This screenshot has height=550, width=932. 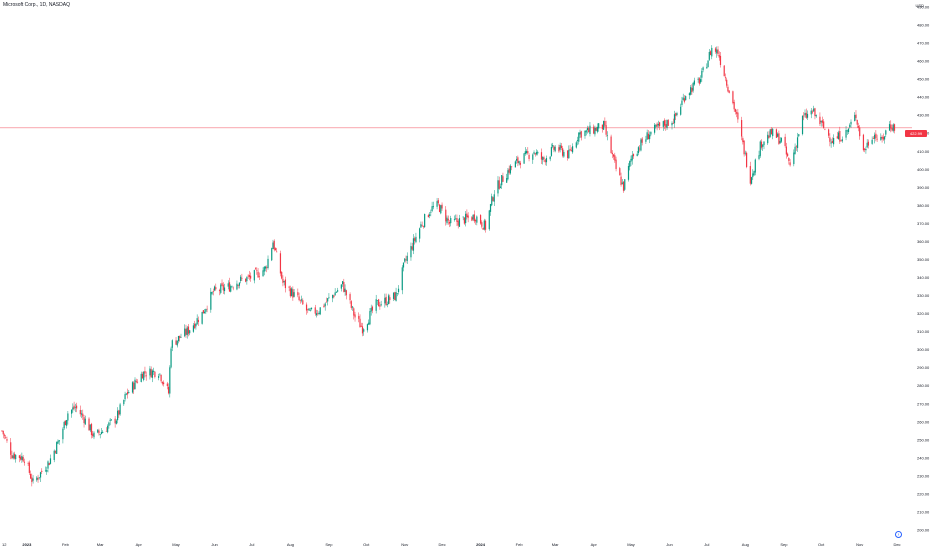 What do you see at coordinates (36, 5) in the screenshot?
I see `symbol-title: Microsoft Corp., 1D, NASDAQ` at bounding box center [36, 5].